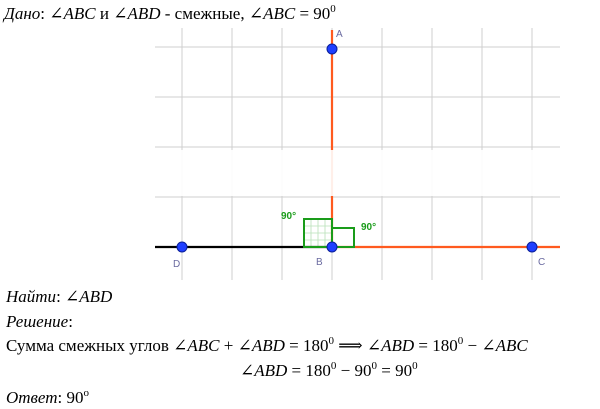 This screenshot has width=600, height=409. Describe the element at coordinates (264, 370) in the screenshot. I see `calc-angle: ∠ABD` at that location.